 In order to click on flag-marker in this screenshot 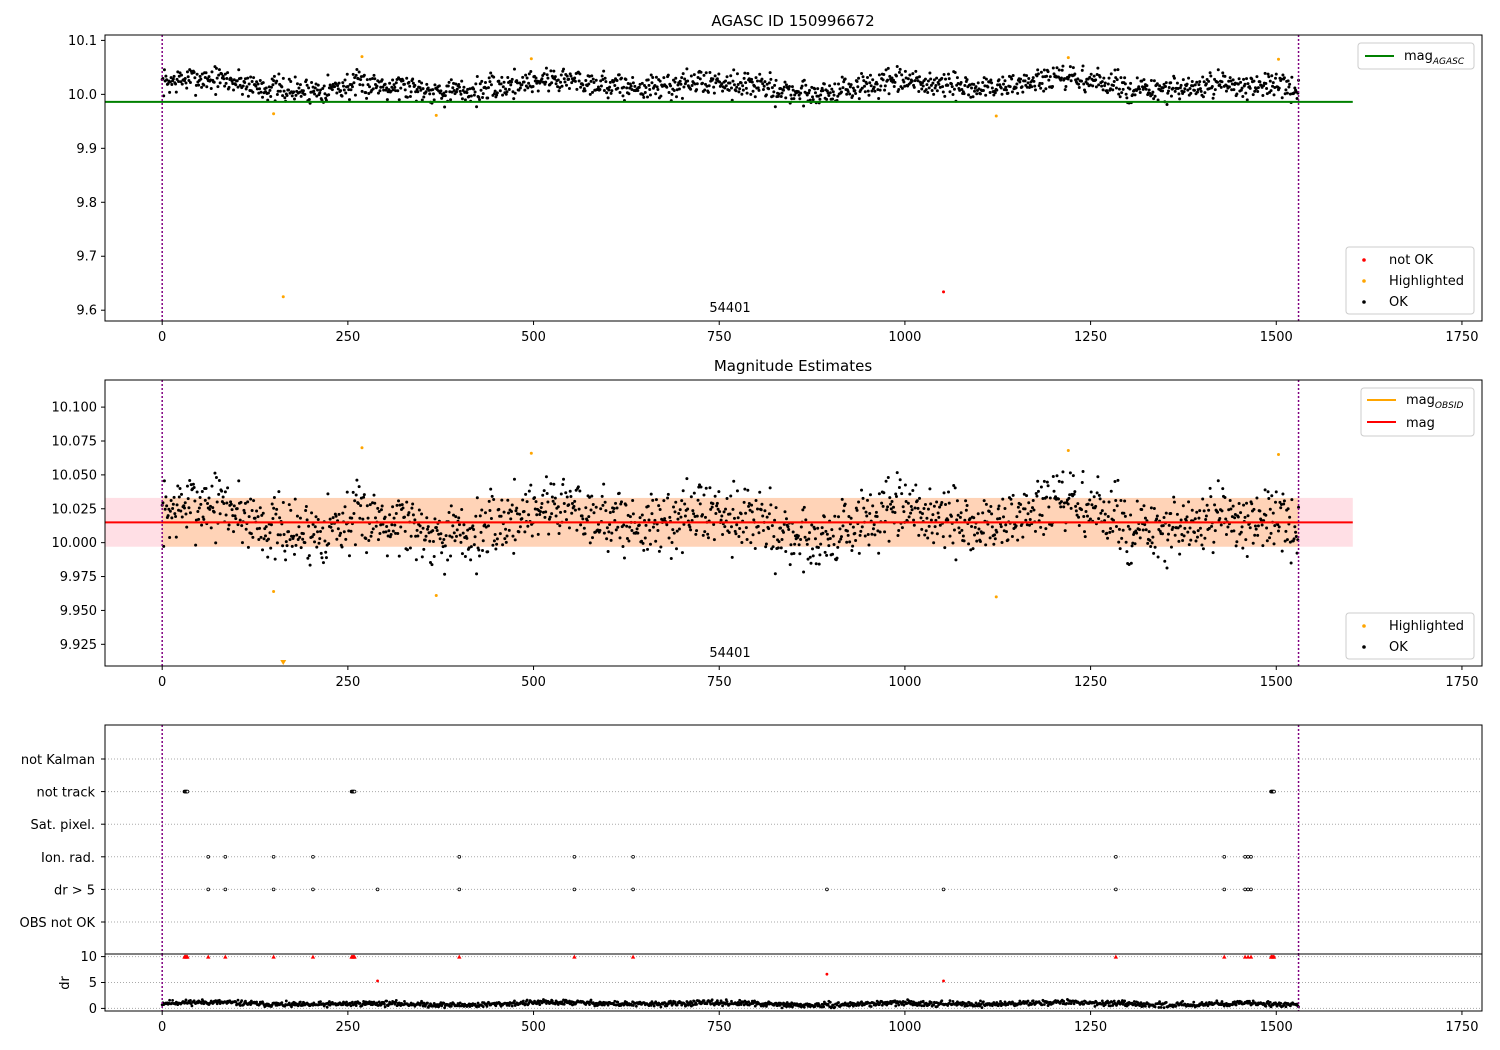, I will do `click(225, 856)`.